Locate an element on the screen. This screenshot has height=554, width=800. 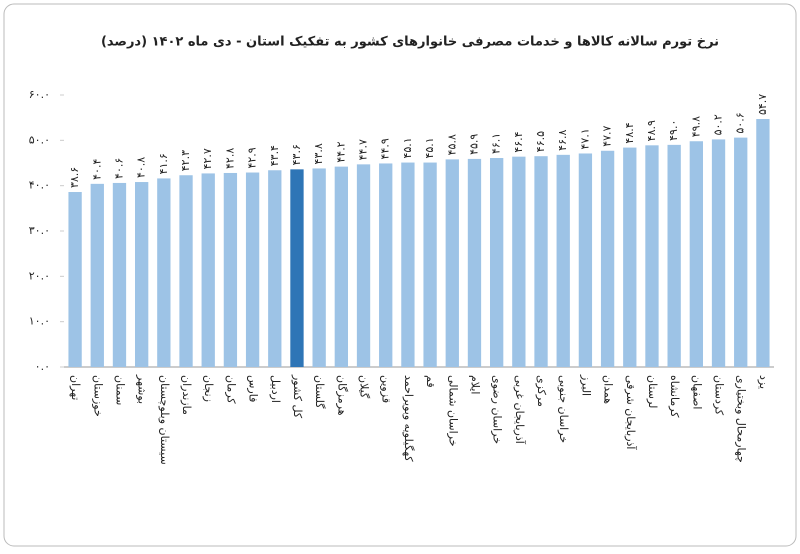
value-label: ۵۴.۷ is located at coordinates (762, 104).